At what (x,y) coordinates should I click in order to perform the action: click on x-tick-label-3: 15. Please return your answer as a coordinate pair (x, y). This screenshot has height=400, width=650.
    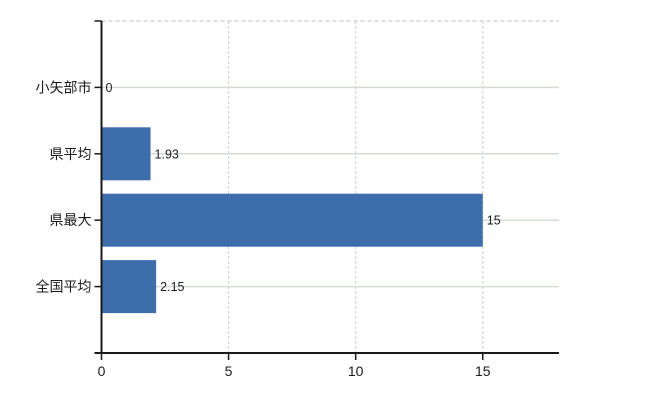
    Looking at the image, I should click on (483, 371).